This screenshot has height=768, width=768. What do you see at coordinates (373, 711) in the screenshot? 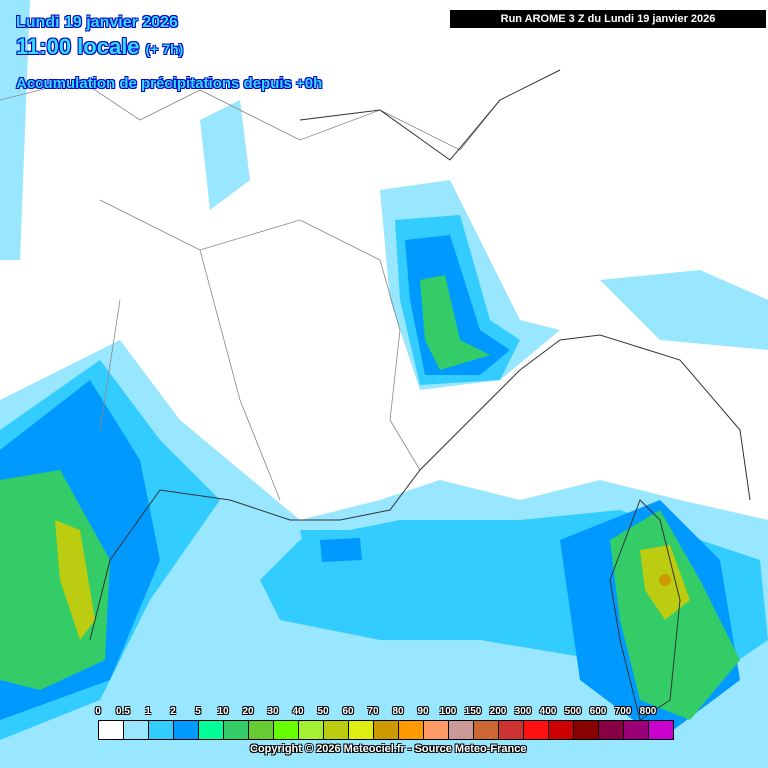
I see `legend-tick-label: 70` at bounding box center [373, 711].